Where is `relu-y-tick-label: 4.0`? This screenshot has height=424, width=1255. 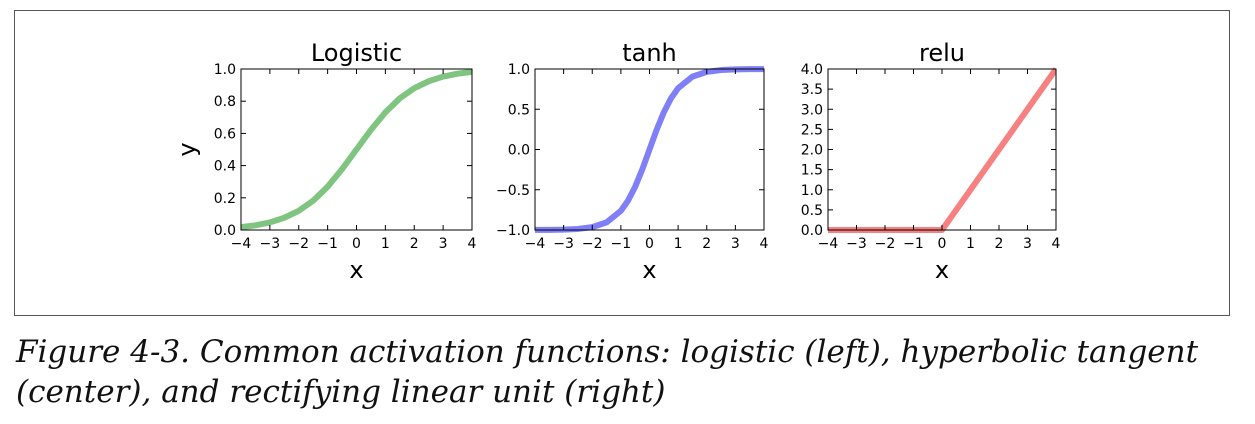 relu-y-tick-label: 4.0 is located at coordinates (812, 70).